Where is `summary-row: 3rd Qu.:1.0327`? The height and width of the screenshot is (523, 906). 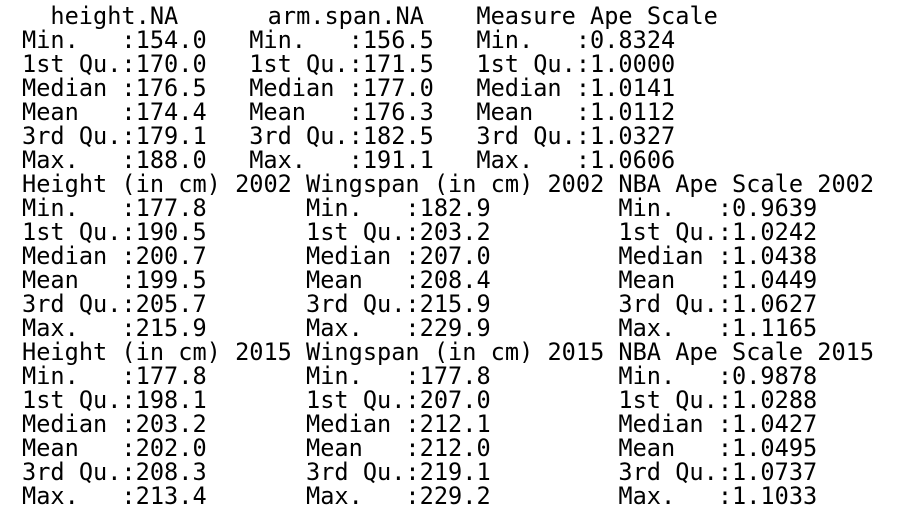 summary-row: 3rd Qu.:1.0327 is located at coordinates (576, 136).